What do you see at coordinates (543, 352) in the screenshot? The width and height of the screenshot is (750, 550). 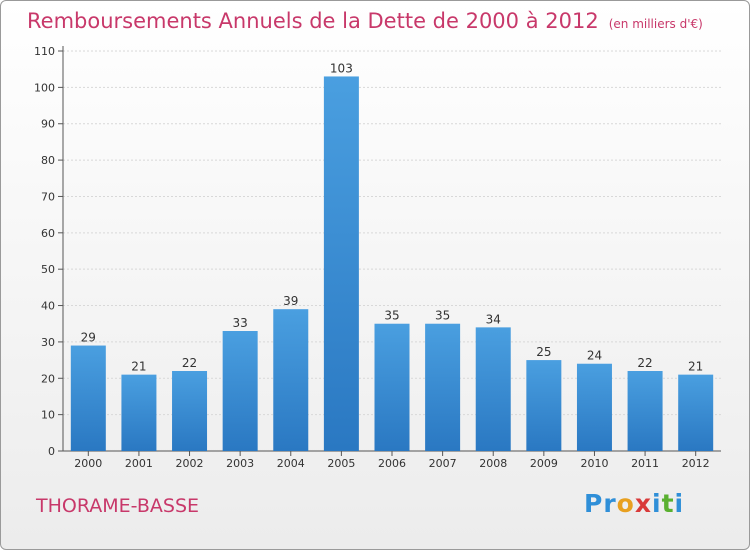 I see `bar-value-label: 25` at bounding box center [543, 352].